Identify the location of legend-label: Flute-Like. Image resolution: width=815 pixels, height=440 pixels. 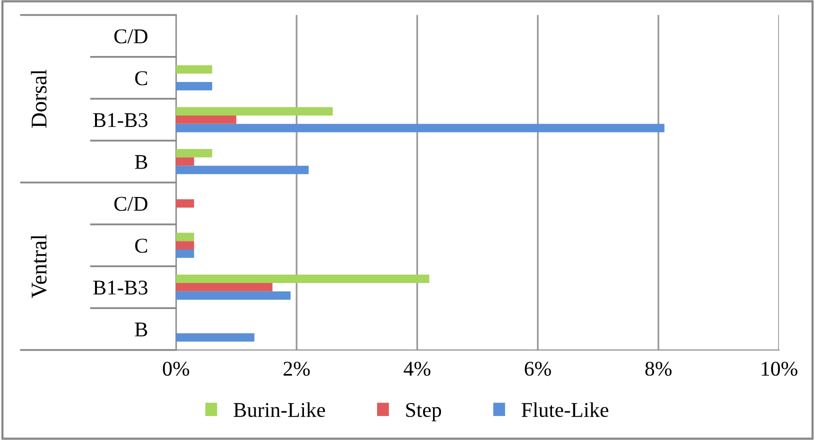
(565, 410).